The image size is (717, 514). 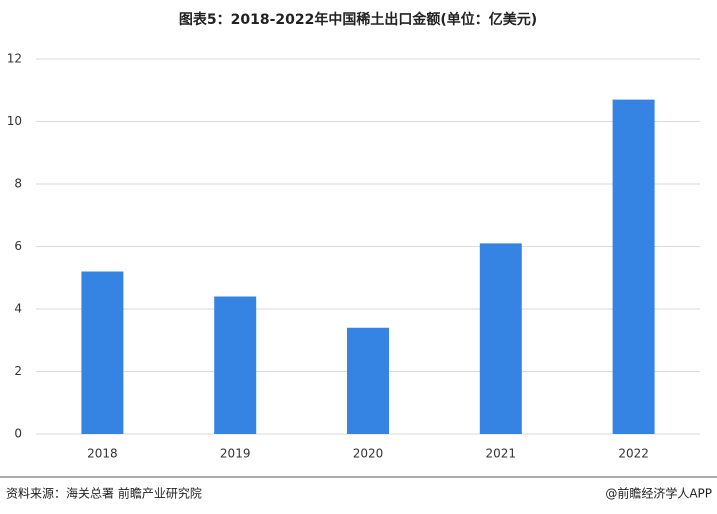 I want to click on y-tick-label: 10, so click(x=14, y=121).